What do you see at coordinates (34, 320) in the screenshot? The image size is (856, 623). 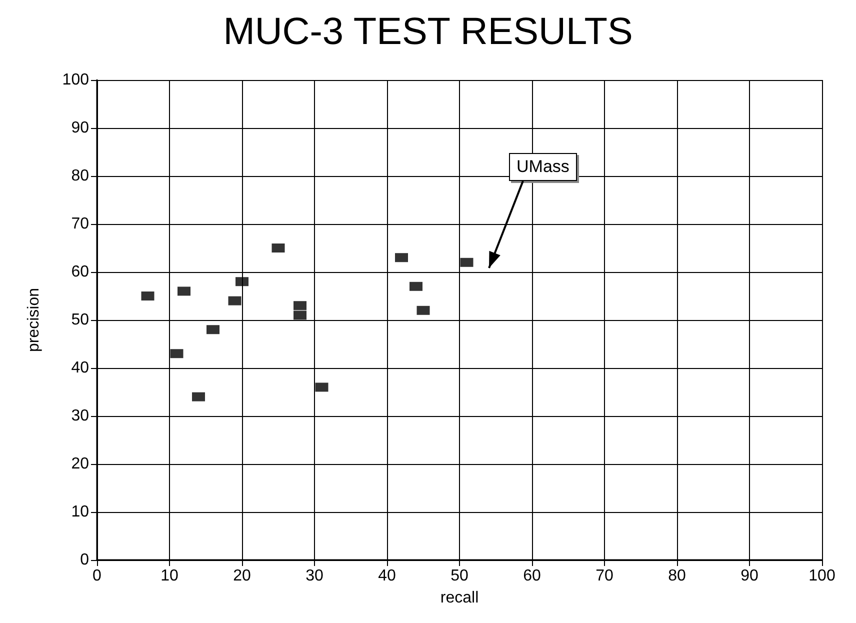 I see `y-axis-title: precision` at bounding box center [34, 320].